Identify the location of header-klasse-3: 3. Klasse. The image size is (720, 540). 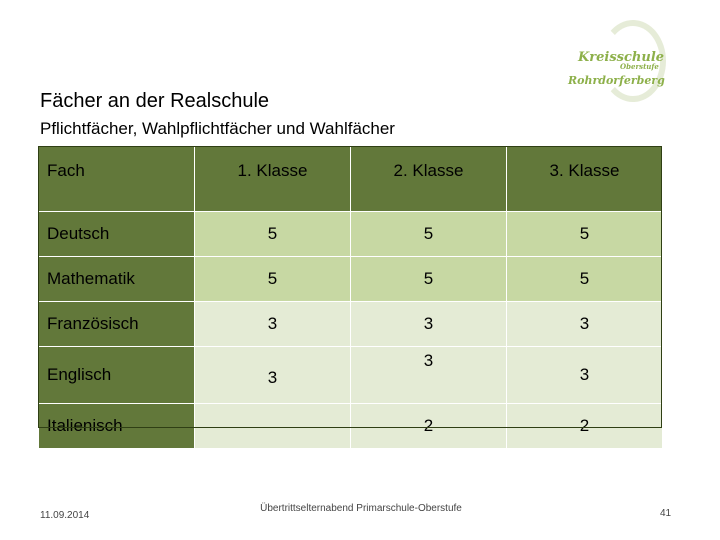
(584, 179).